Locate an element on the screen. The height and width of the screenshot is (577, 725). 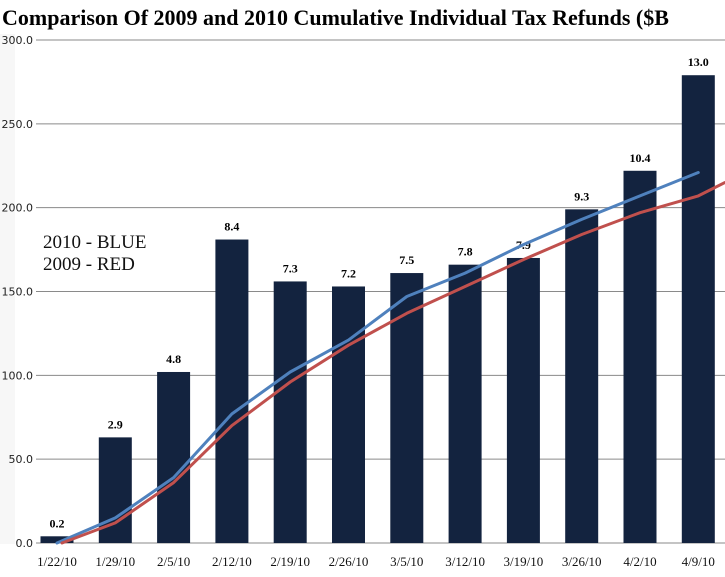
y-tick-label: 300.0 is located at coordinates (18, 40).